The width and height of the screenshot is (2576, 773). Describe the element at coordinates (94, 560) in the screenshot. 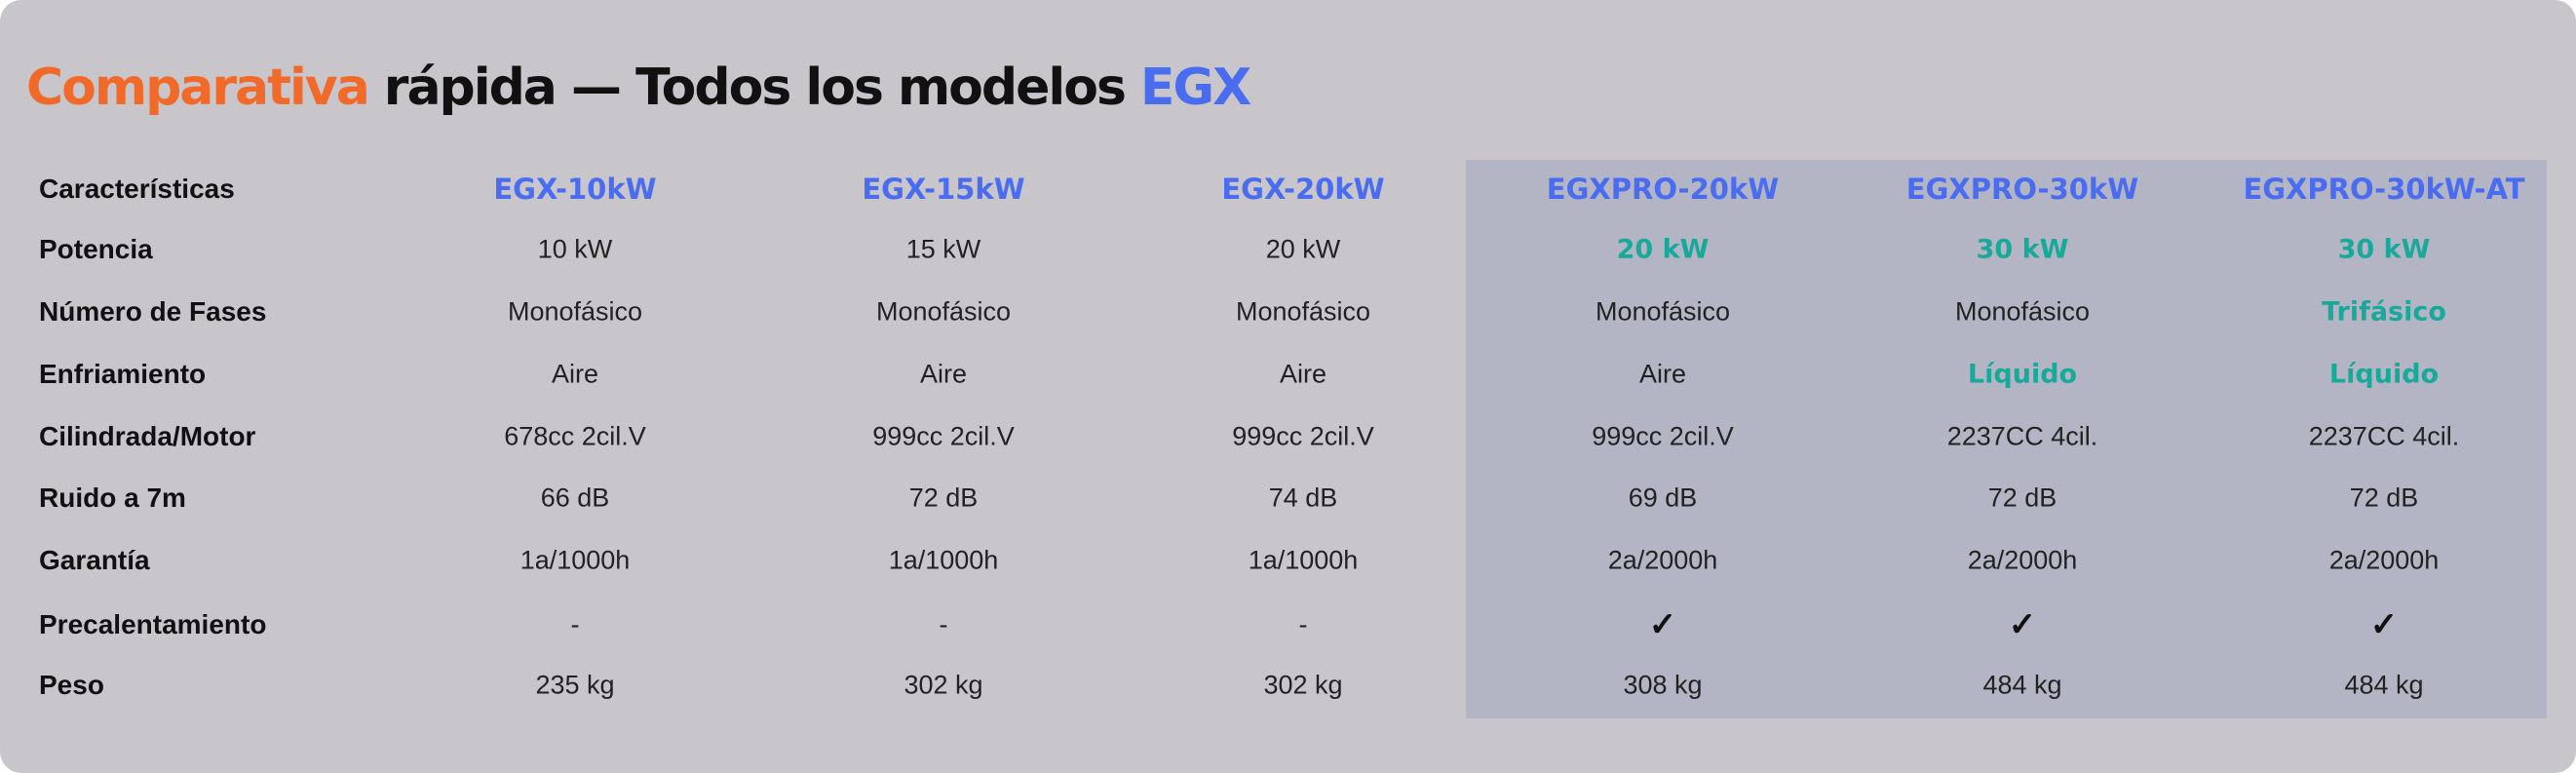

I see `row-label: Garantía` at that location.